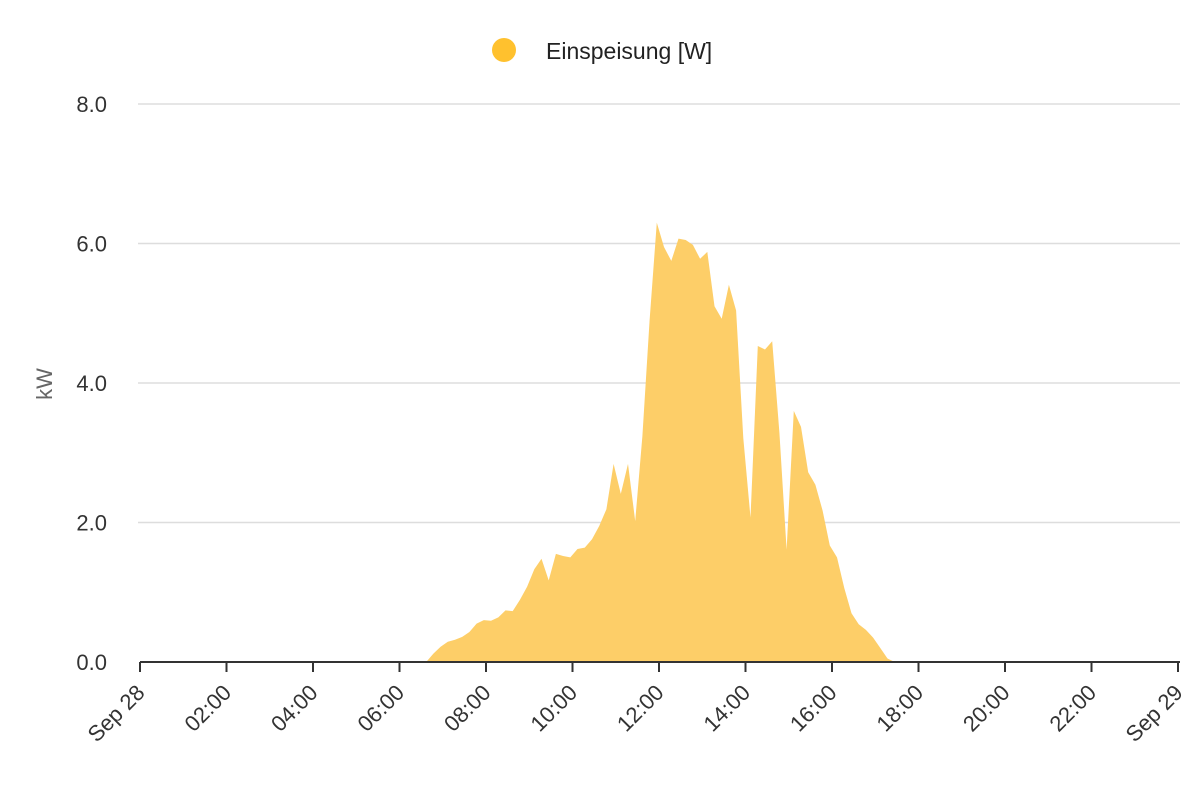 The image size is (1200, 800). Describe the element at coordinates (44, 384) in the screenshot. I see `y-axis-label: kW` at that location.